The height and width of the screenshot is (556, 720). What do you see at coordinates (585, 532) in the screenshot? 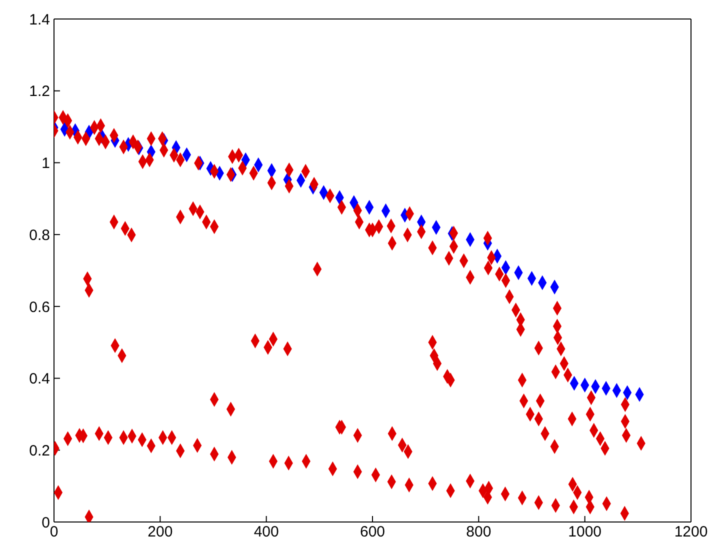
I see `x-tick-label: 1000` at bounding box center [585, 532].